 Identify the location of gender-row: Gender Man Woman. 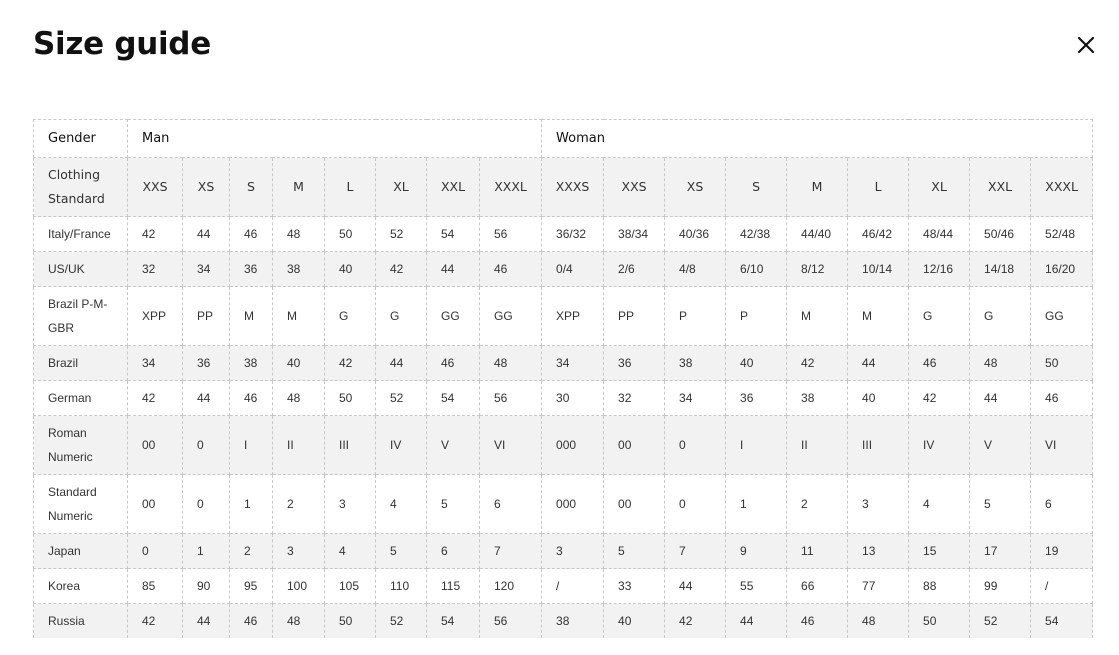
(563, 138).